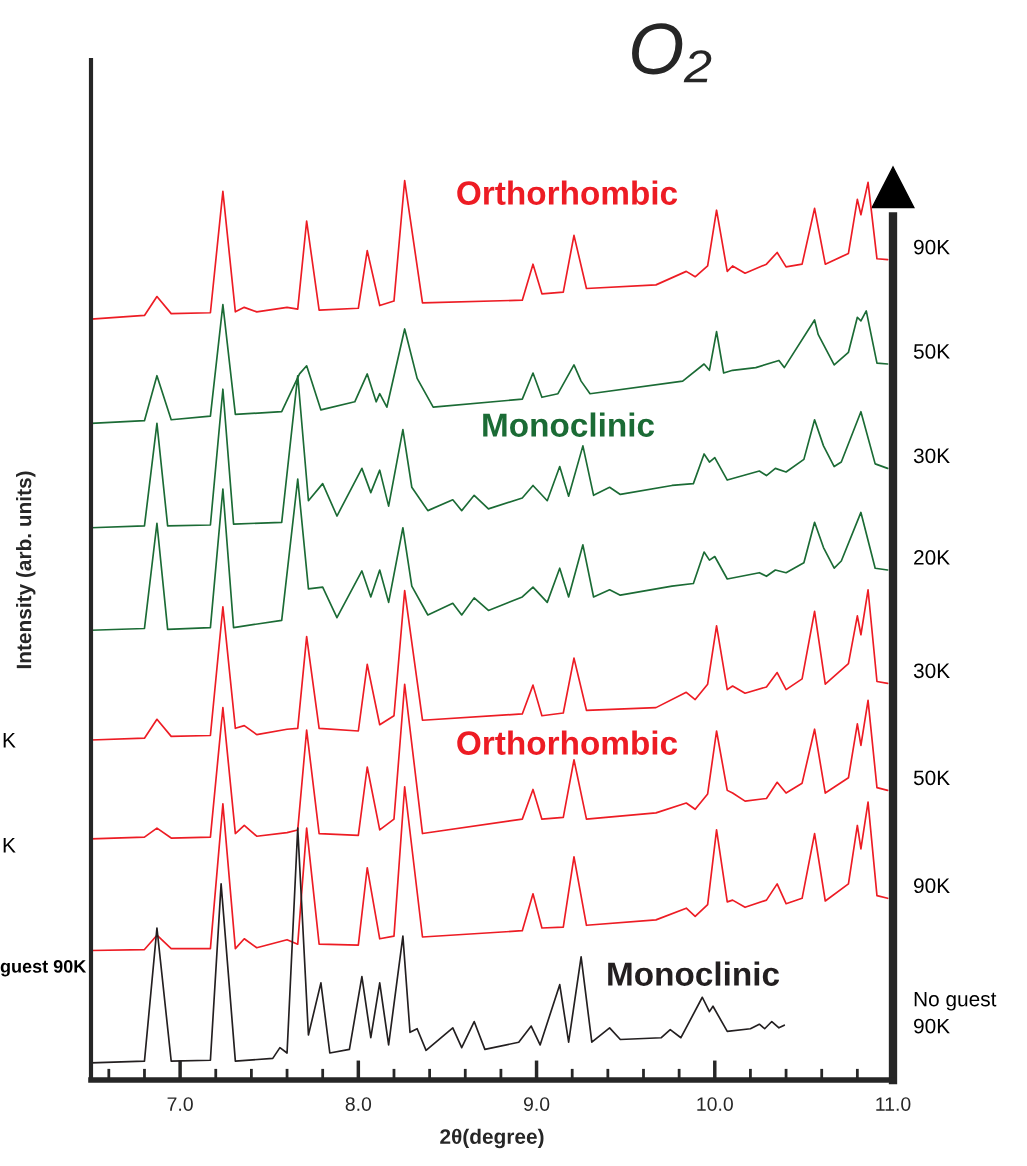 Image resolution: width=1027 pixels, height=1166 pixels. I want to click on x-axis-title: 2θ(degree), so click(492, 1138).